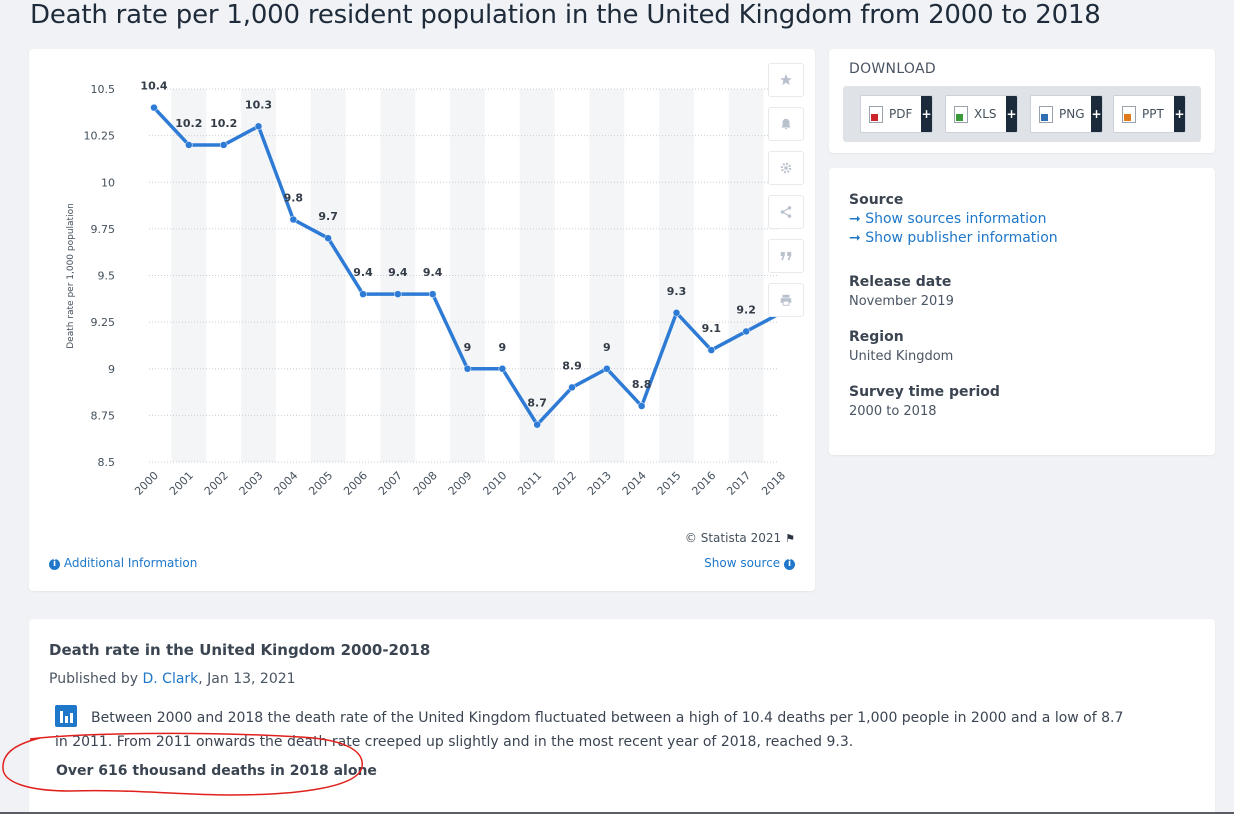 The width and height of the screenshot is (1234, 814). What do you see at coordinates (786, 80) in the screenshot?
I see `star-icon` at bounding box center [786, 80].